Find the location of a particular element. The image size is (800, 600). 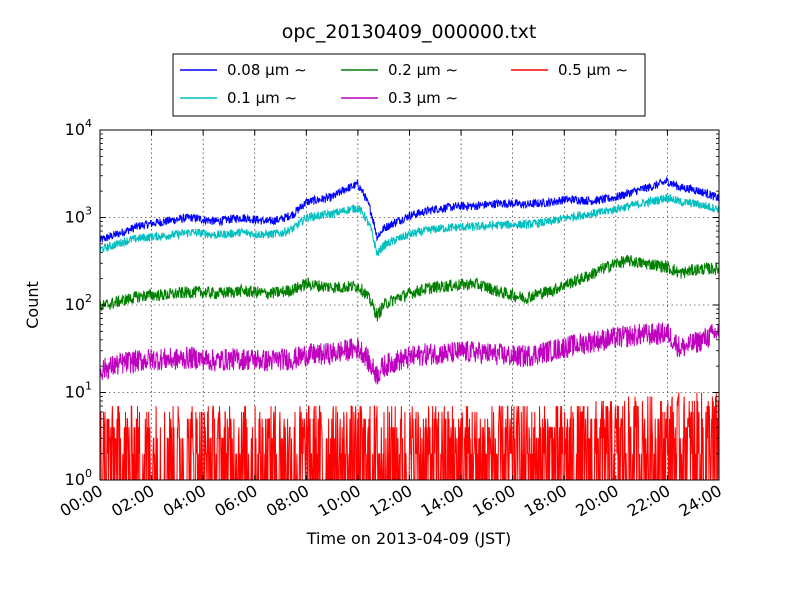

legend-label-3: 0.3 μm ∼ is located at coordinates (423, 98).